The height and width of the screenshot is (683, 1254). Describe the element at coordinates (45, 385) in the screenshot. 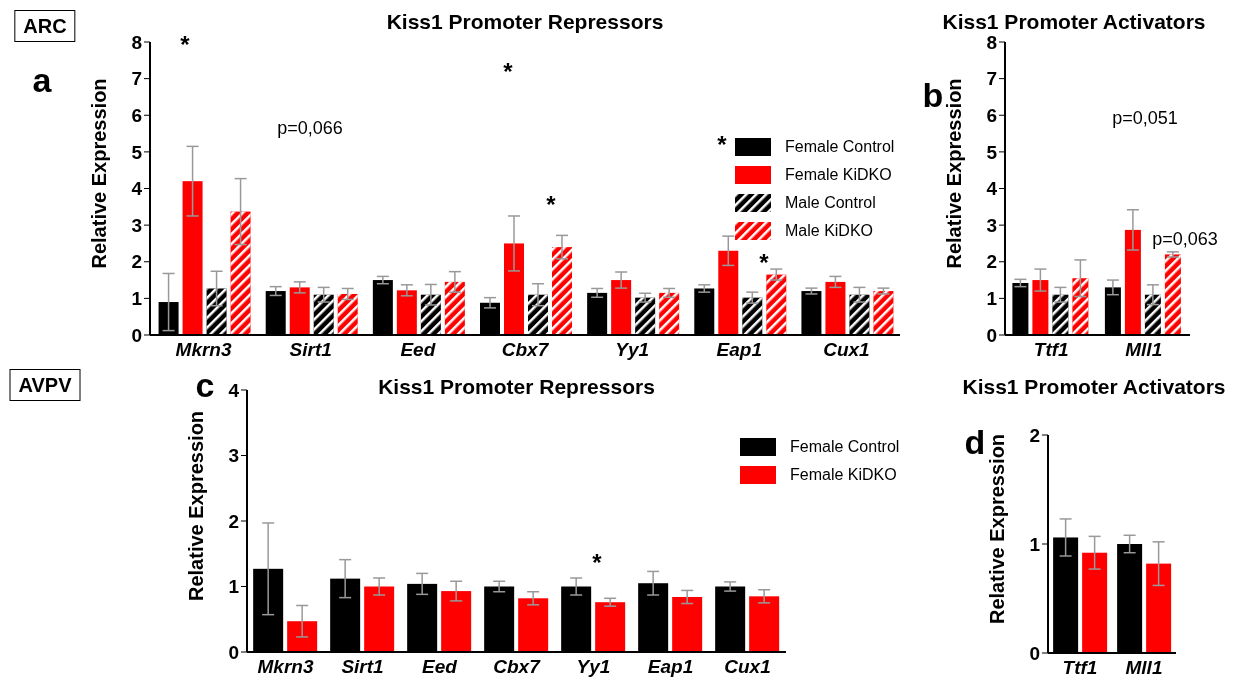

I see `text: AVPV` at that location.